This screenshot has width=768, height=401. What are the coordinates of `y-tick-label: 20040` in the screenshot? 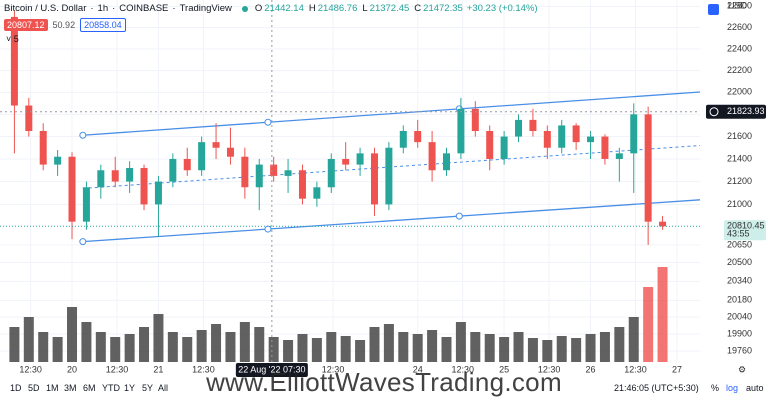 It's located at (739, 316).